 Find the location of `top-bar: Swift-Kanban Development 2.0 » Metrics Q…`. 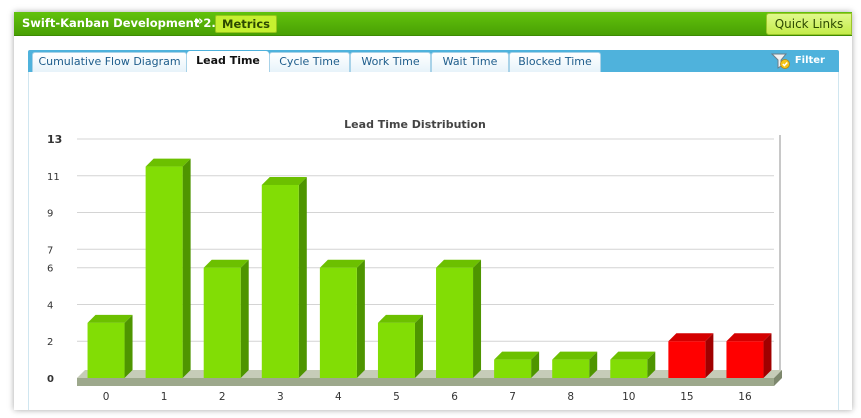

top-bar: Swift-Kanban Development 2.0 » Metrics Q… is located at coordinates (433, 24).